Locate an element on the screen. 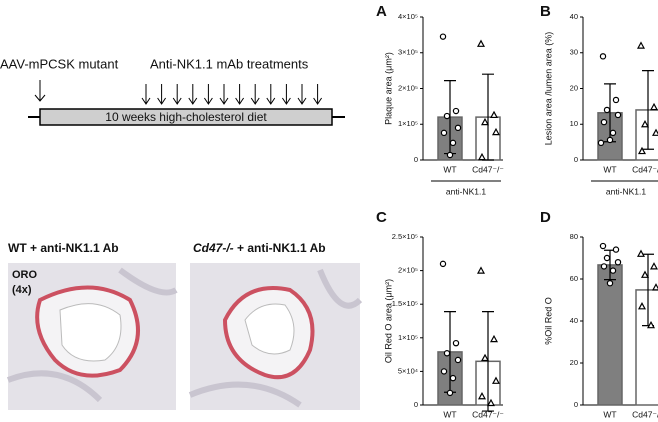  bar is located at coordinates (610, 335).